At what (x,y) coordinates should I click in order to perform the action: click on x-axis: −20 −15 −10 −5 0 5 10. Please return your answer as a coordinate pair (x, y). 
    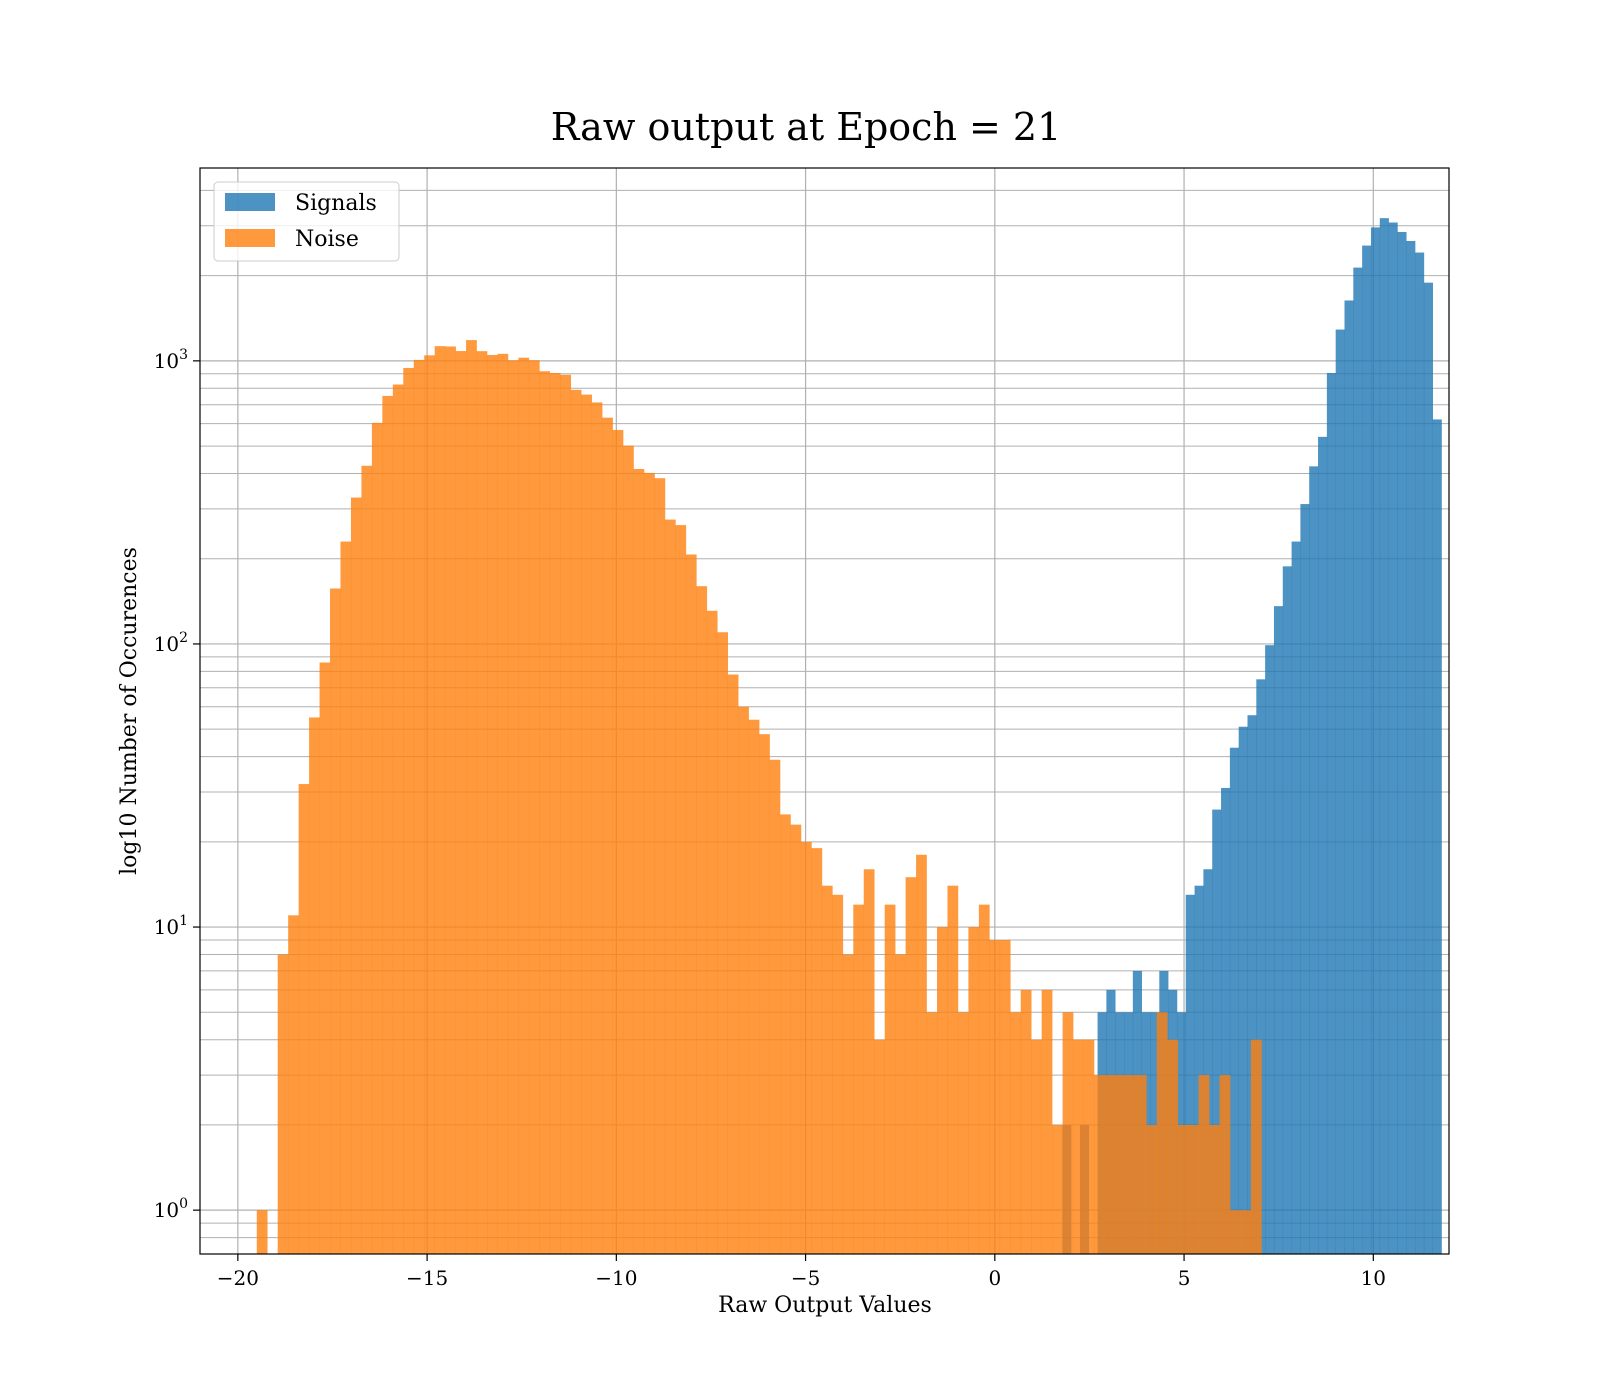
    Looking at the image, I should click on (801, 1272).